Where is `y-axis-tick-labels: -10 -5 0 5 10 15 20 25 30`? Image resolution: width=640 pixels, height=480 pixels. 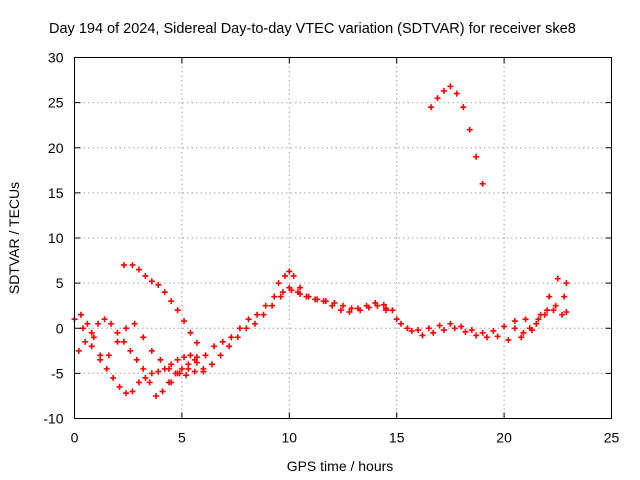 y-axis-tick-labels: -10 -5 0 5 10 15 20 25 30 is located at coordinates (53, 238).